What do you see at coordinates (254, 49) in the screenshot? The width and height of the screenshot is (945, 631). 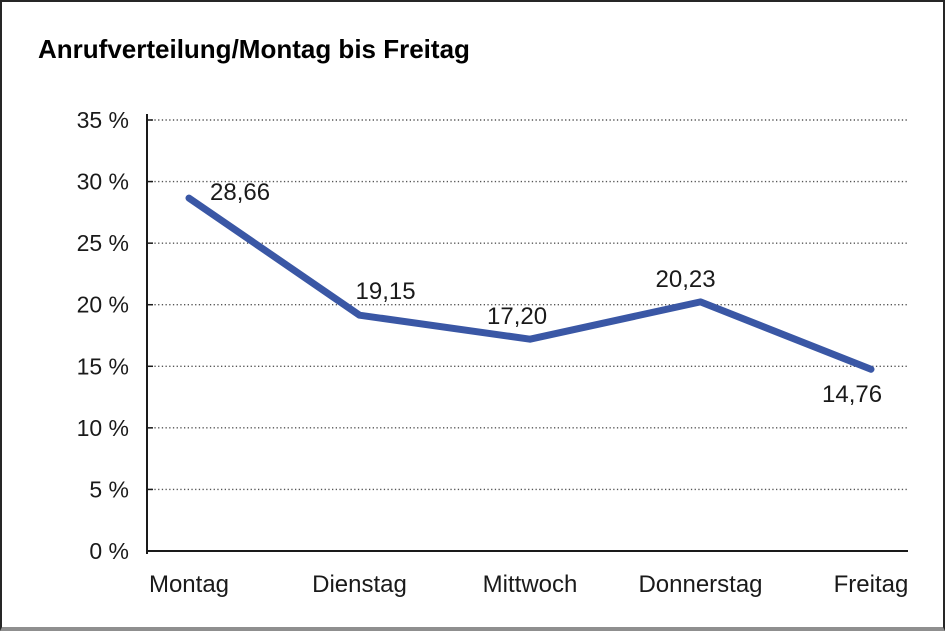 I see `chart-title: Anrufverteilung/Montag bis Freitag` at bounding box center [254, 49].